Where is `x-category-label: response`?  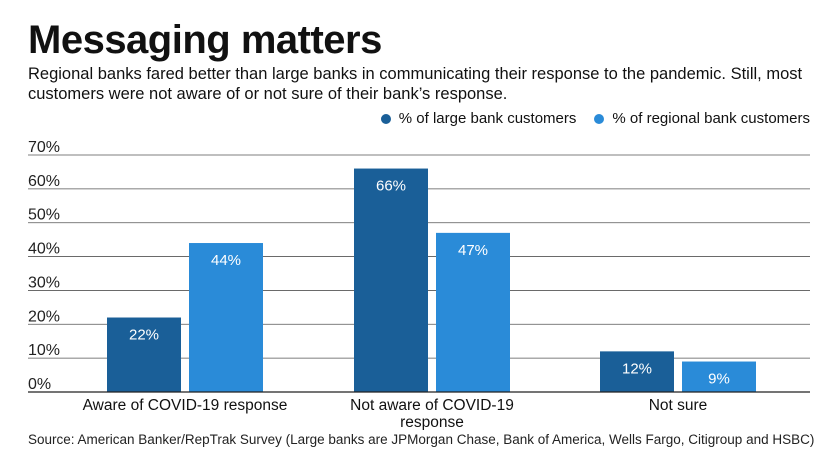
x-category-label: response is located at coordinates (432, 422).